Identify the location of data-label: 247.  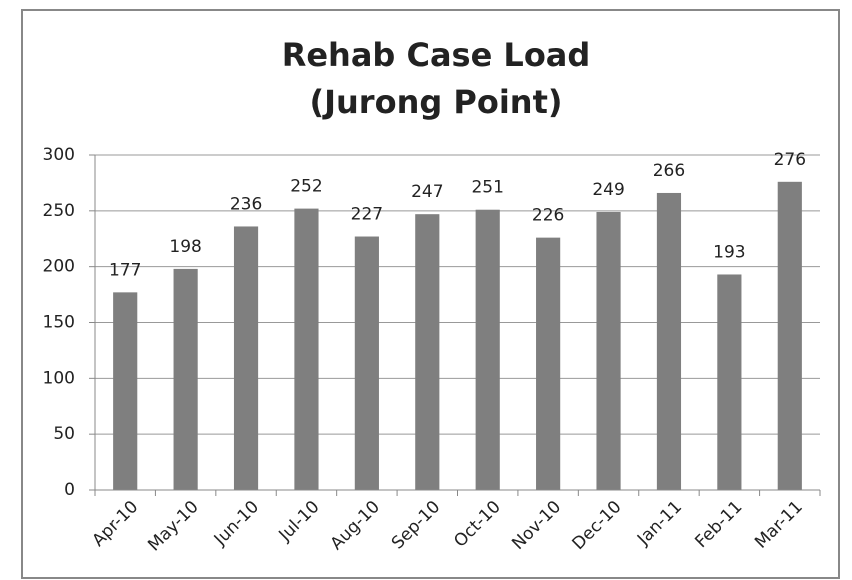
(427, 192).